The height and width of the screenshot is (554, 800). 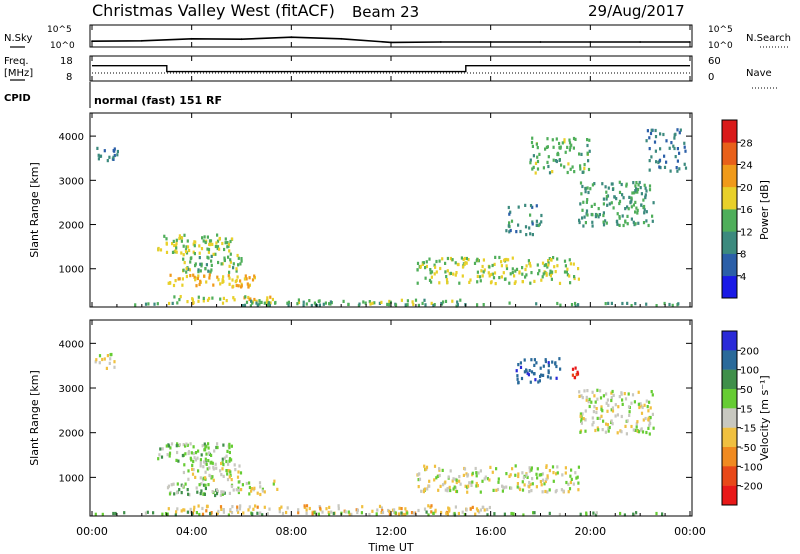 I want to click on date-title: 29/Aug/2017, so click(x=636, y=11).